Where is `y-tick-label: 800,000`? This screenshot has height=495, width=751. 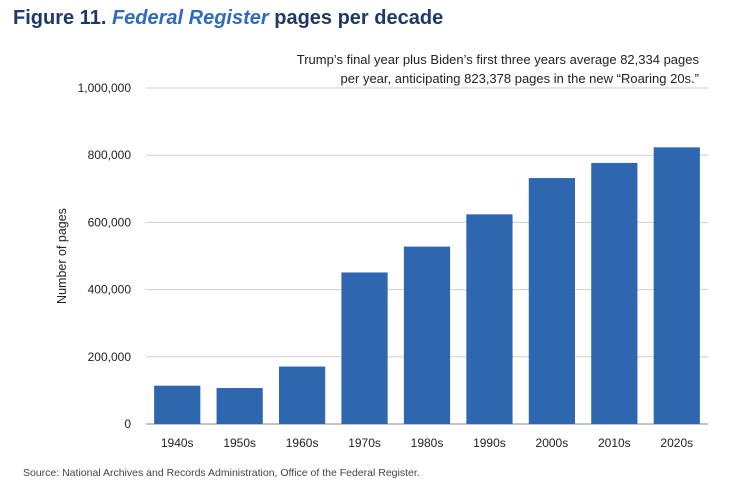
y-tick-label: 800,000 is located at coordinates (110, 155).